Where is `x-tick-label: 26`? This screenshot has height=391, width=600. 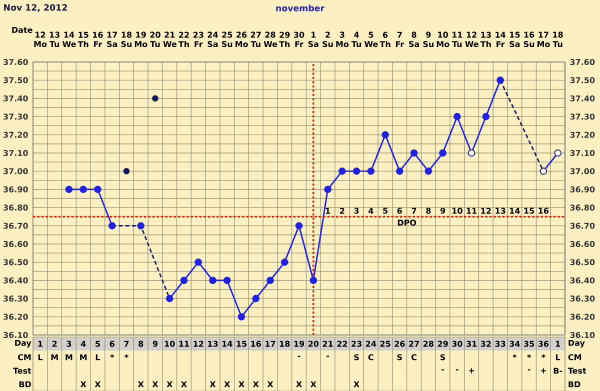
x-tick-label: 26 is located at coordinates (399, 343).